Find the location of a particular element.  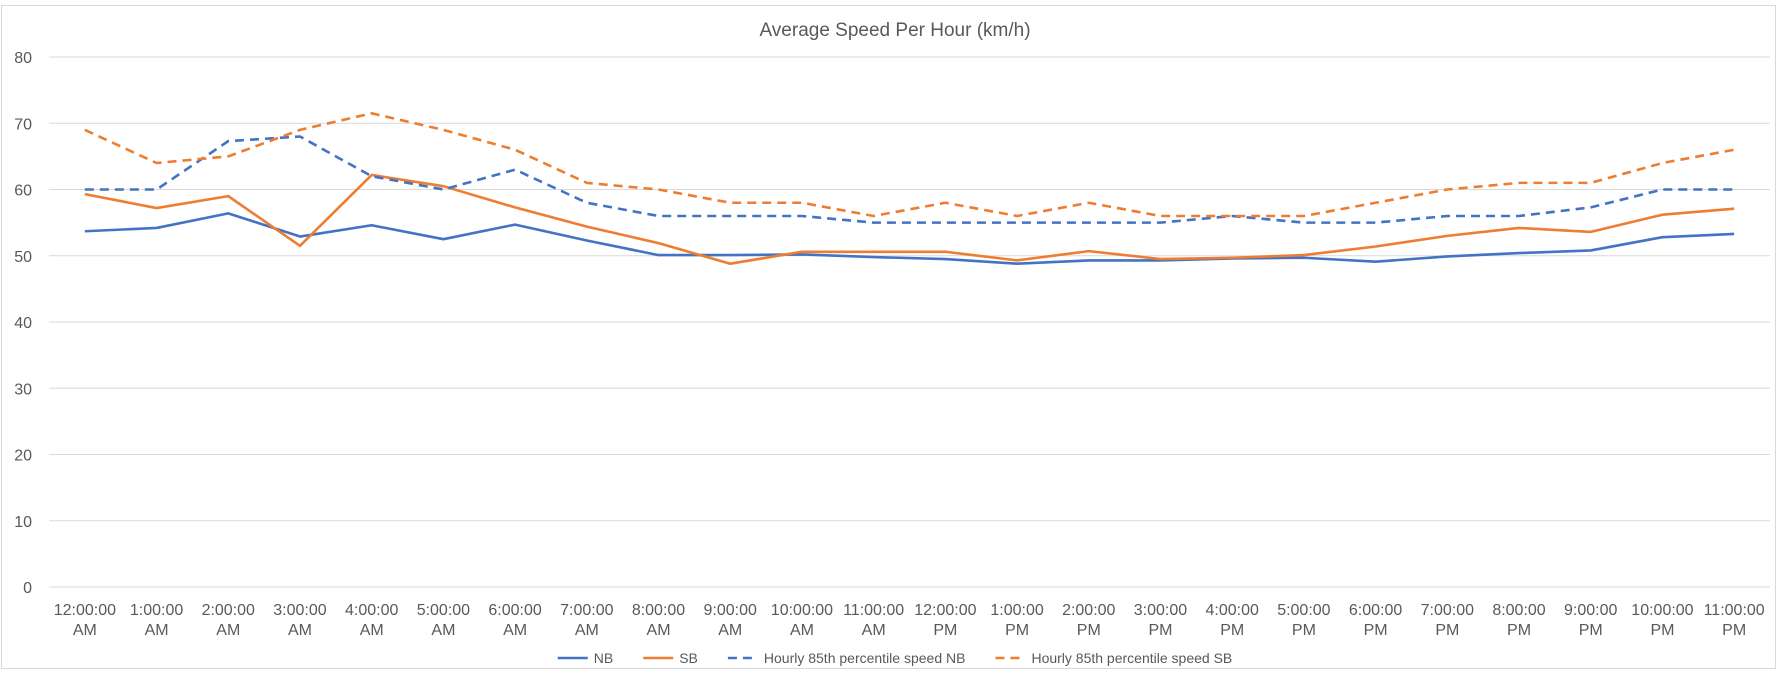

x-tick-label: 4:00:00 PM is located at coordinates (1231, 620).